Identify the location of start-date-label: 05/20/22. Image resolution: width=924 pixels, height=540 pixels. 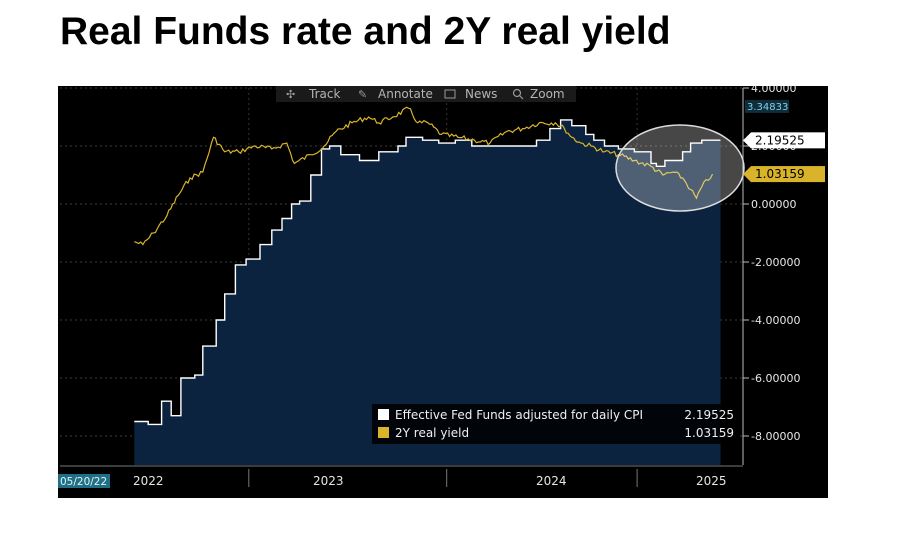
(83, 482).